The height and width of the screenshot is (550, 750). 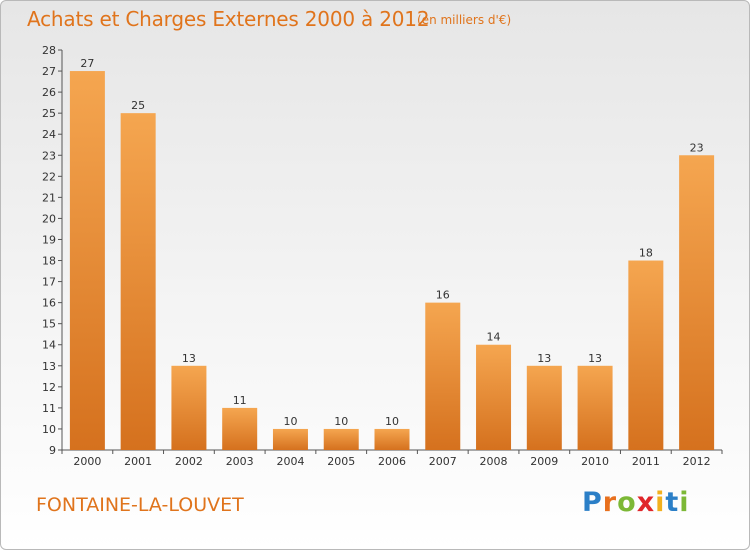 What do you see at coordinates (392, 421) in the screenshot?
I see `data-label-2006: 10` at bounding box center [392, 421].